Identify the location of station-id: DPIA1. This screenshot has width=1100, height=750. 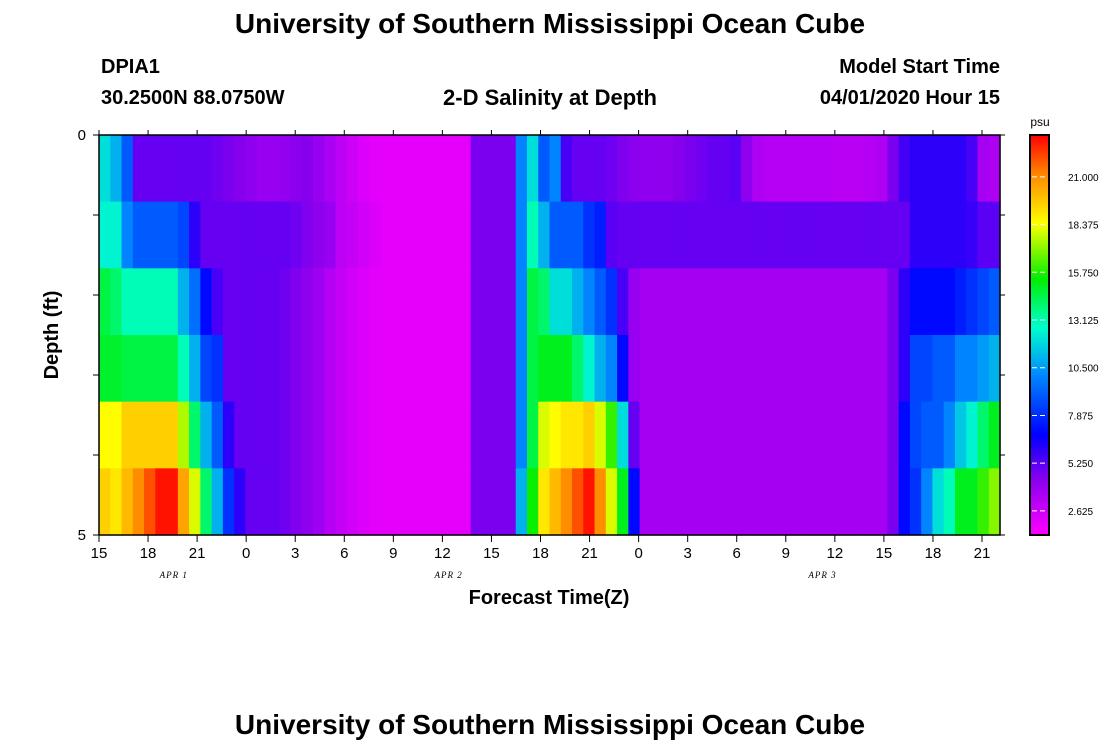
(130, 67).